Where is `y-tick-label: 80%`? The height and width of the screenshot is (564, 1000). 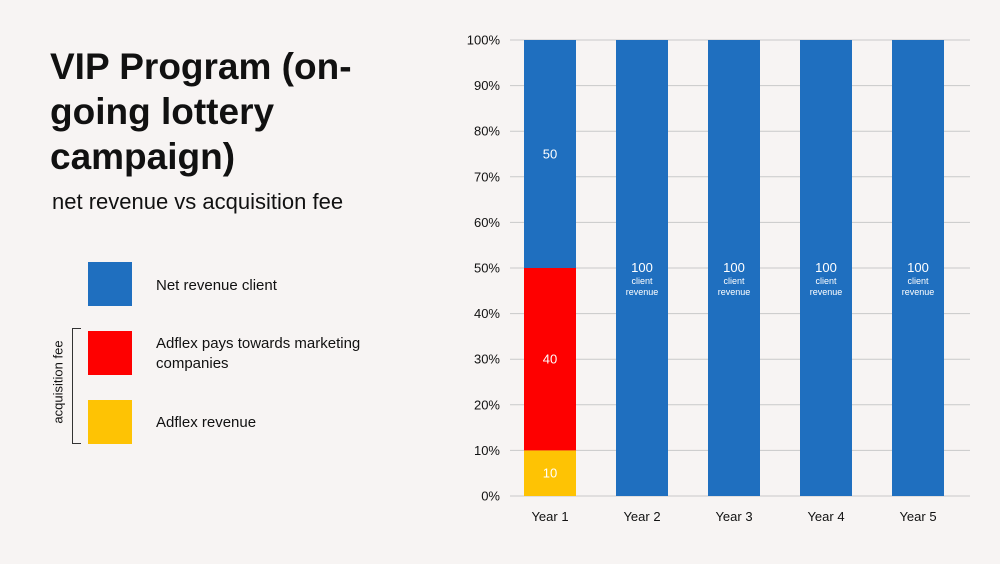 y-tick-label: 80% is located at coordinates (487, 131).